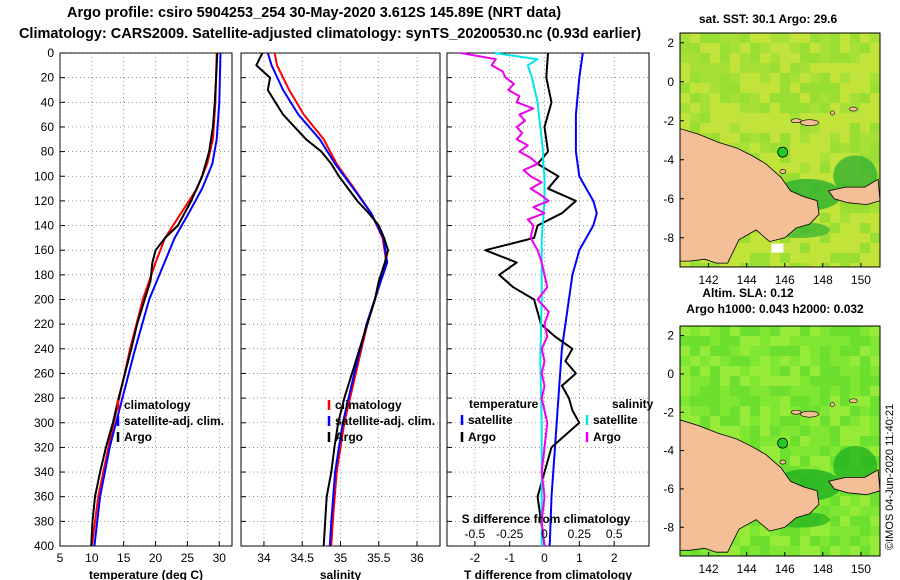 The width and height of the screenshot is (900, 580). What do you see at coordinates (580, 534) in the screenshot?
I see `s-tick-label: 0.25` at bounding box center [580, 534].